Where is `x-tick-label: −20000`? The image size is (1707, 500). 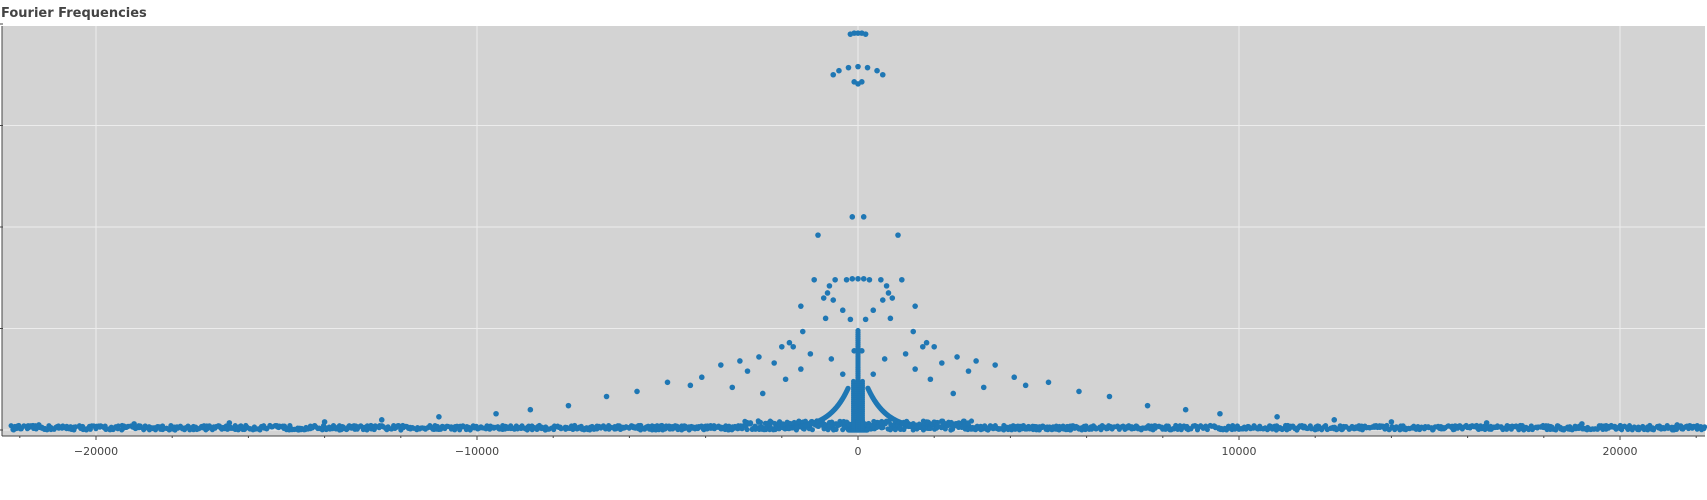
x-tick-label: −20000 is located at coordinates (96, 451).